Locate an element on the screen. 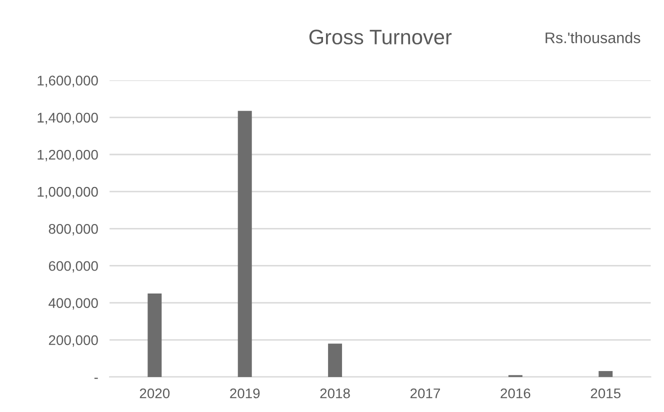 Image resolution: width=664 pixels, height=412 pixels. y-tick-label: 600,000 is located at coordinates (73, 267).